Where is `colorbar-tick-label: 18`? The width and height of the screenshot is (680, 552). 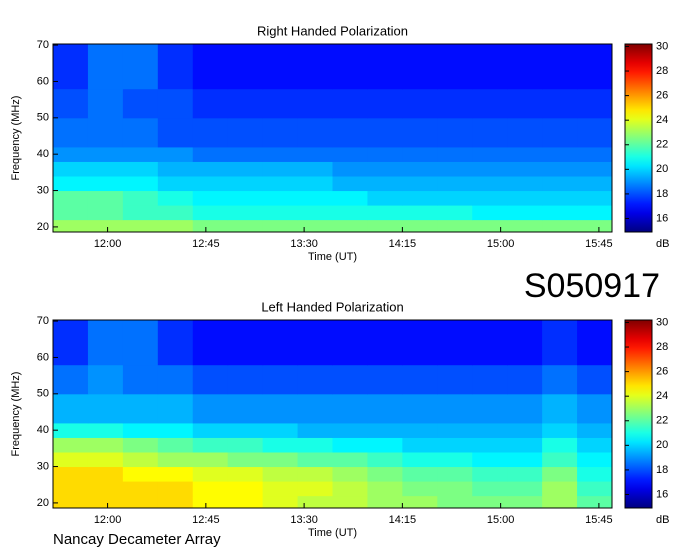
colorbar-tick-label: 18 is located at coordinates (662, 470).